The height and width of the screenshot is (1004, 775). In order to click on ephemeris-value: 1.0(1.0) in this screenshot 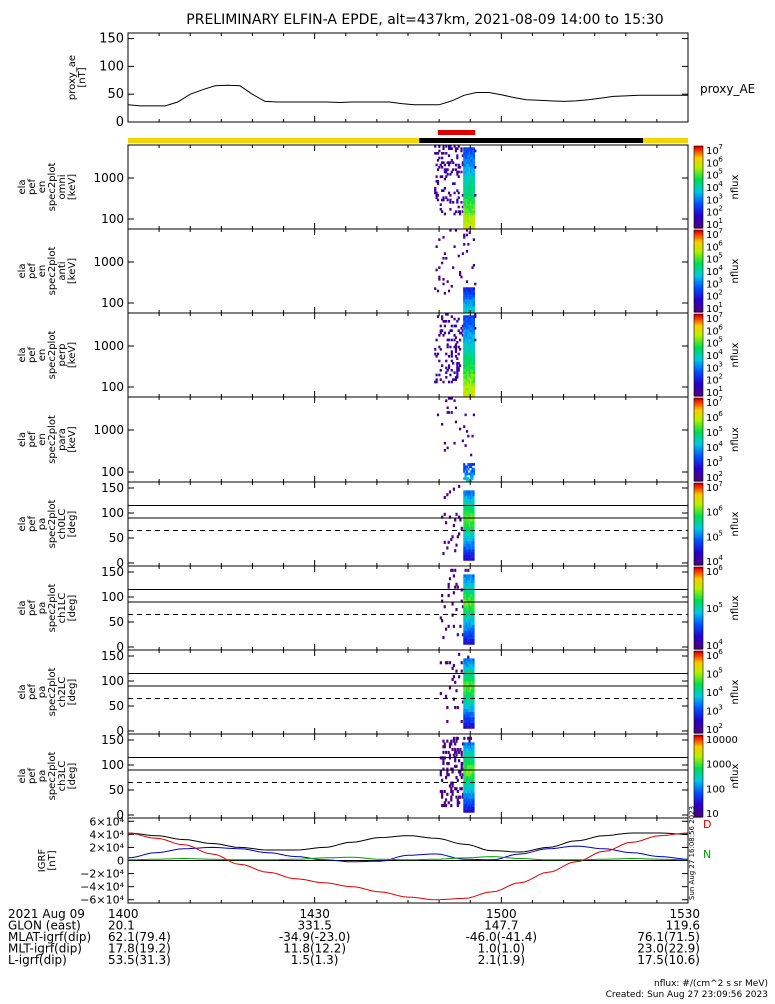, I will do `click(502, 949)`.